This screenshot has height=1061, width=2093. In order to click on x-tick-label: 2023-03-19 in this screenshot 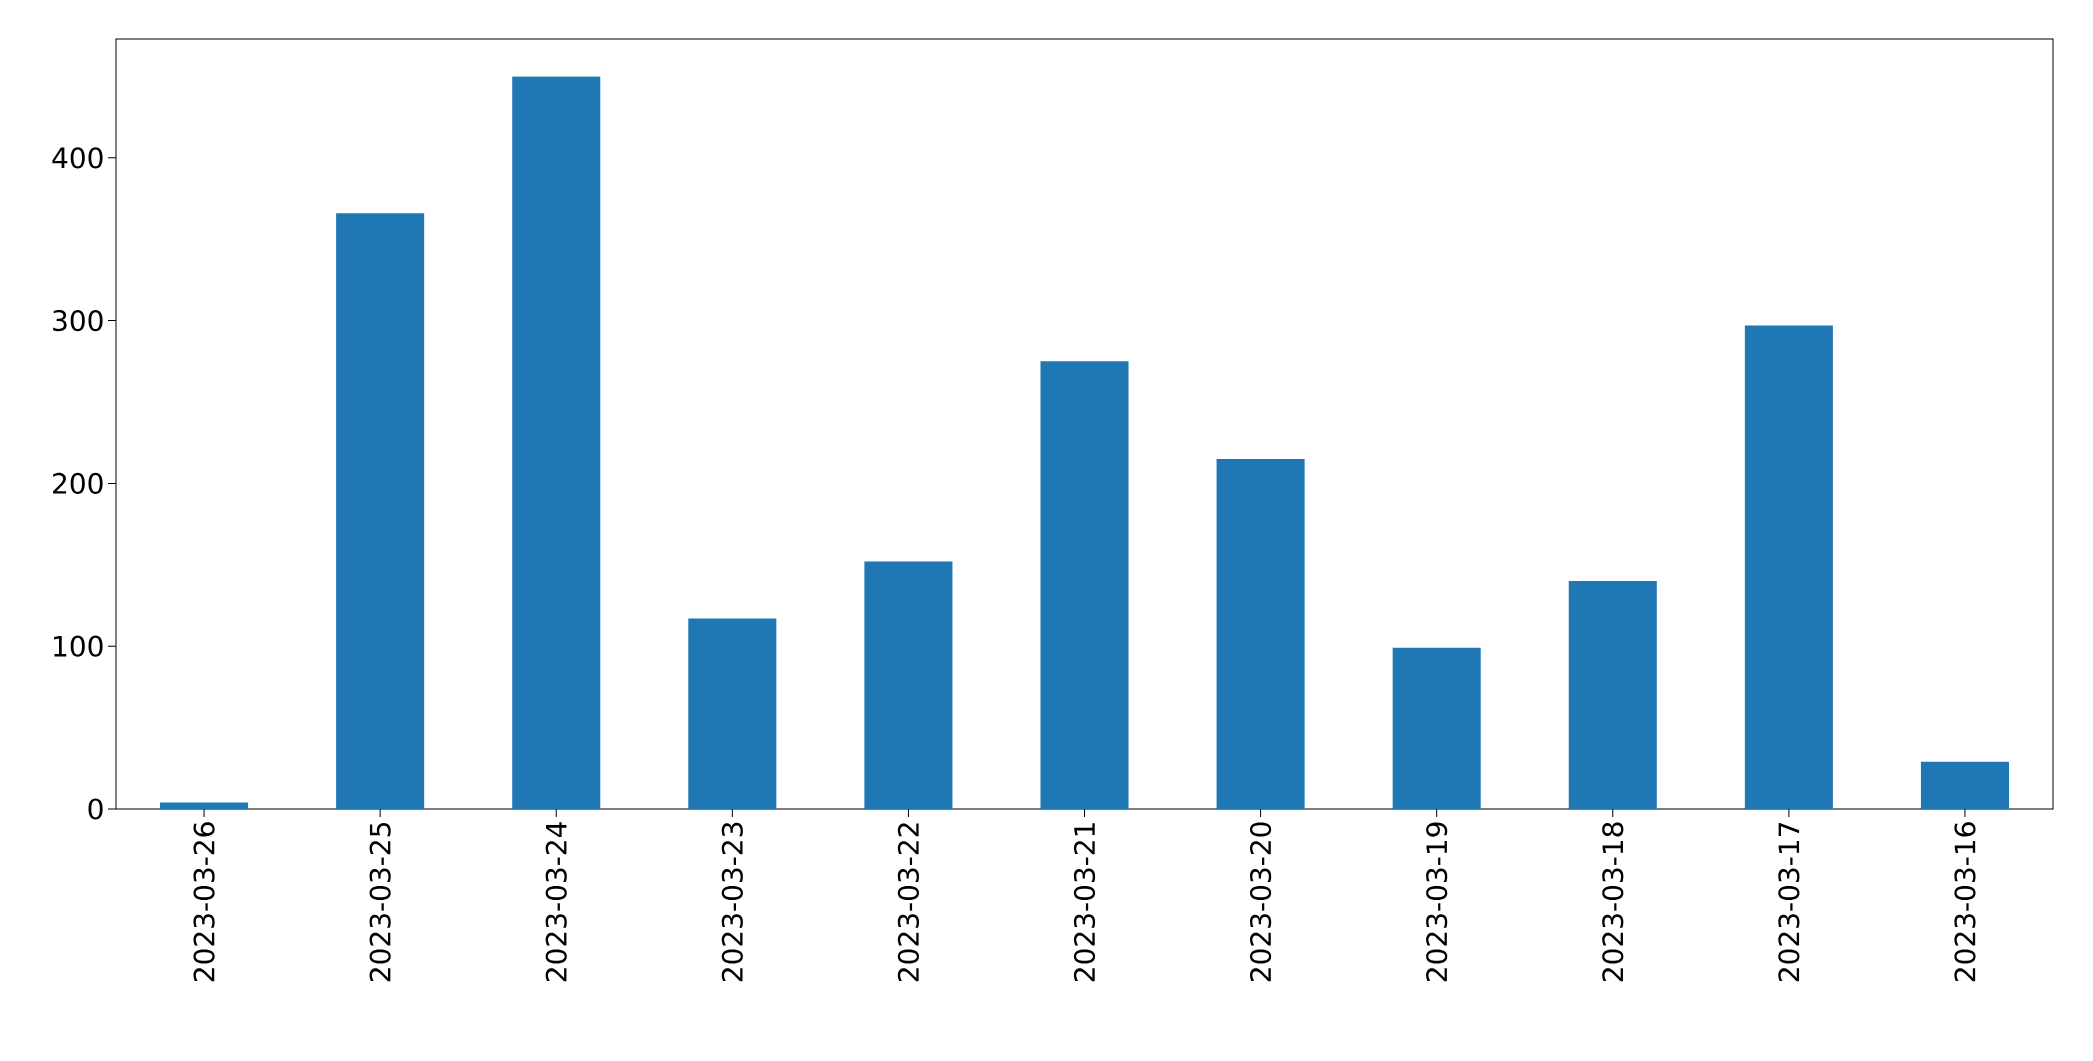, I will do `click(1437, 902)`.